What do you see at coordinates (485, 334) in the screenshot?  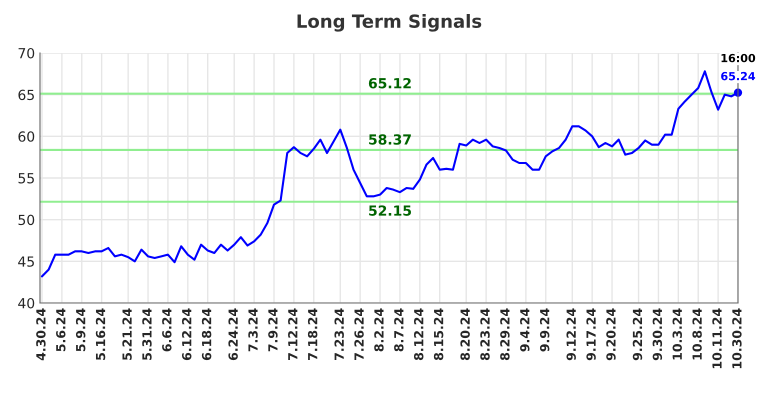 I see `x-tick-label: 8.23.24` at bounding box center [485, 334].